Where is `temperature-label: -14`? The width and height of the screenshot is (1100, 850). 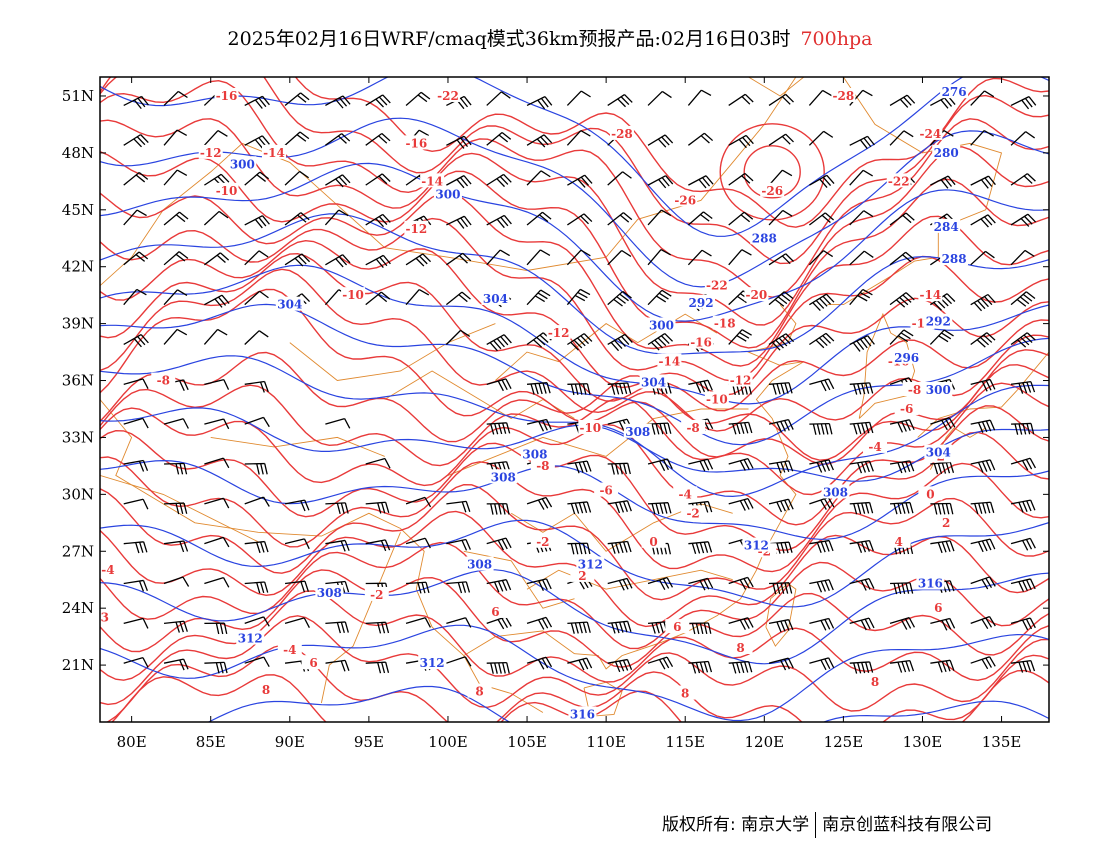 temperature-label: -14 is located at coordinates (274, 153).